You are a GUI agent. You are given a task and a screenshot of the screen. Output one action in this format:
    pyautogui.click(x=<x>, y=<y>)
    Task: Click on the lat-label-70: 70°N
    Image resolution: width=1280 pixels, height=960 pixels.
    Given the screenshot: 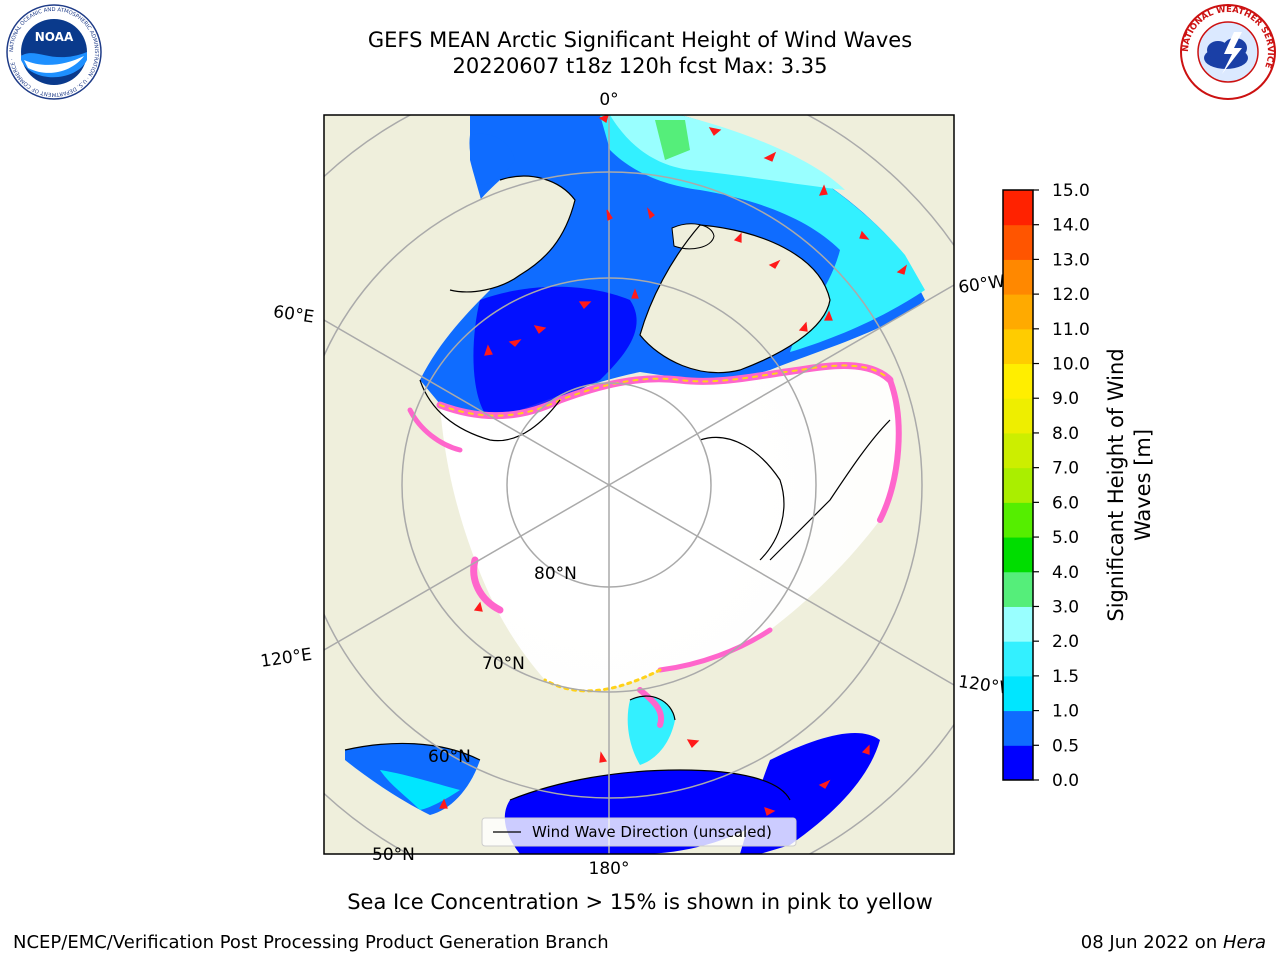 What is the action you would take?
    pyautogui.click(x=503, y=664)
    